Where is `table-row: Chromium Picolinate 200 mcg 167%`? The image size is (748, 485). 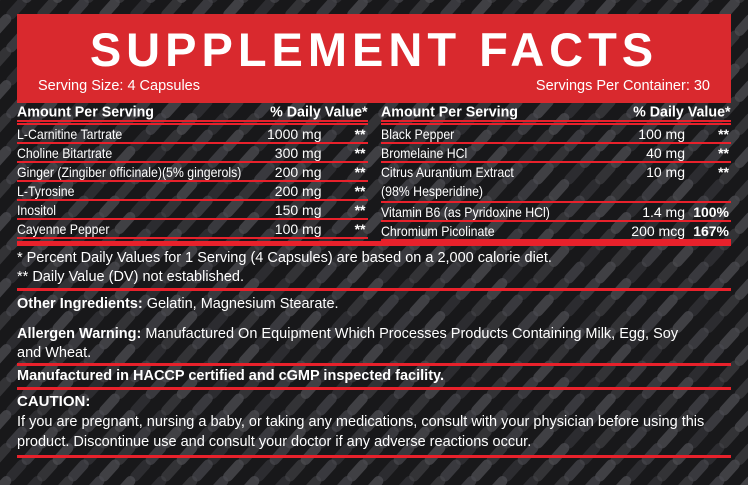 table-row: Chromium Picolinate 200 mcg 167% is located at coordinates (555, 231).